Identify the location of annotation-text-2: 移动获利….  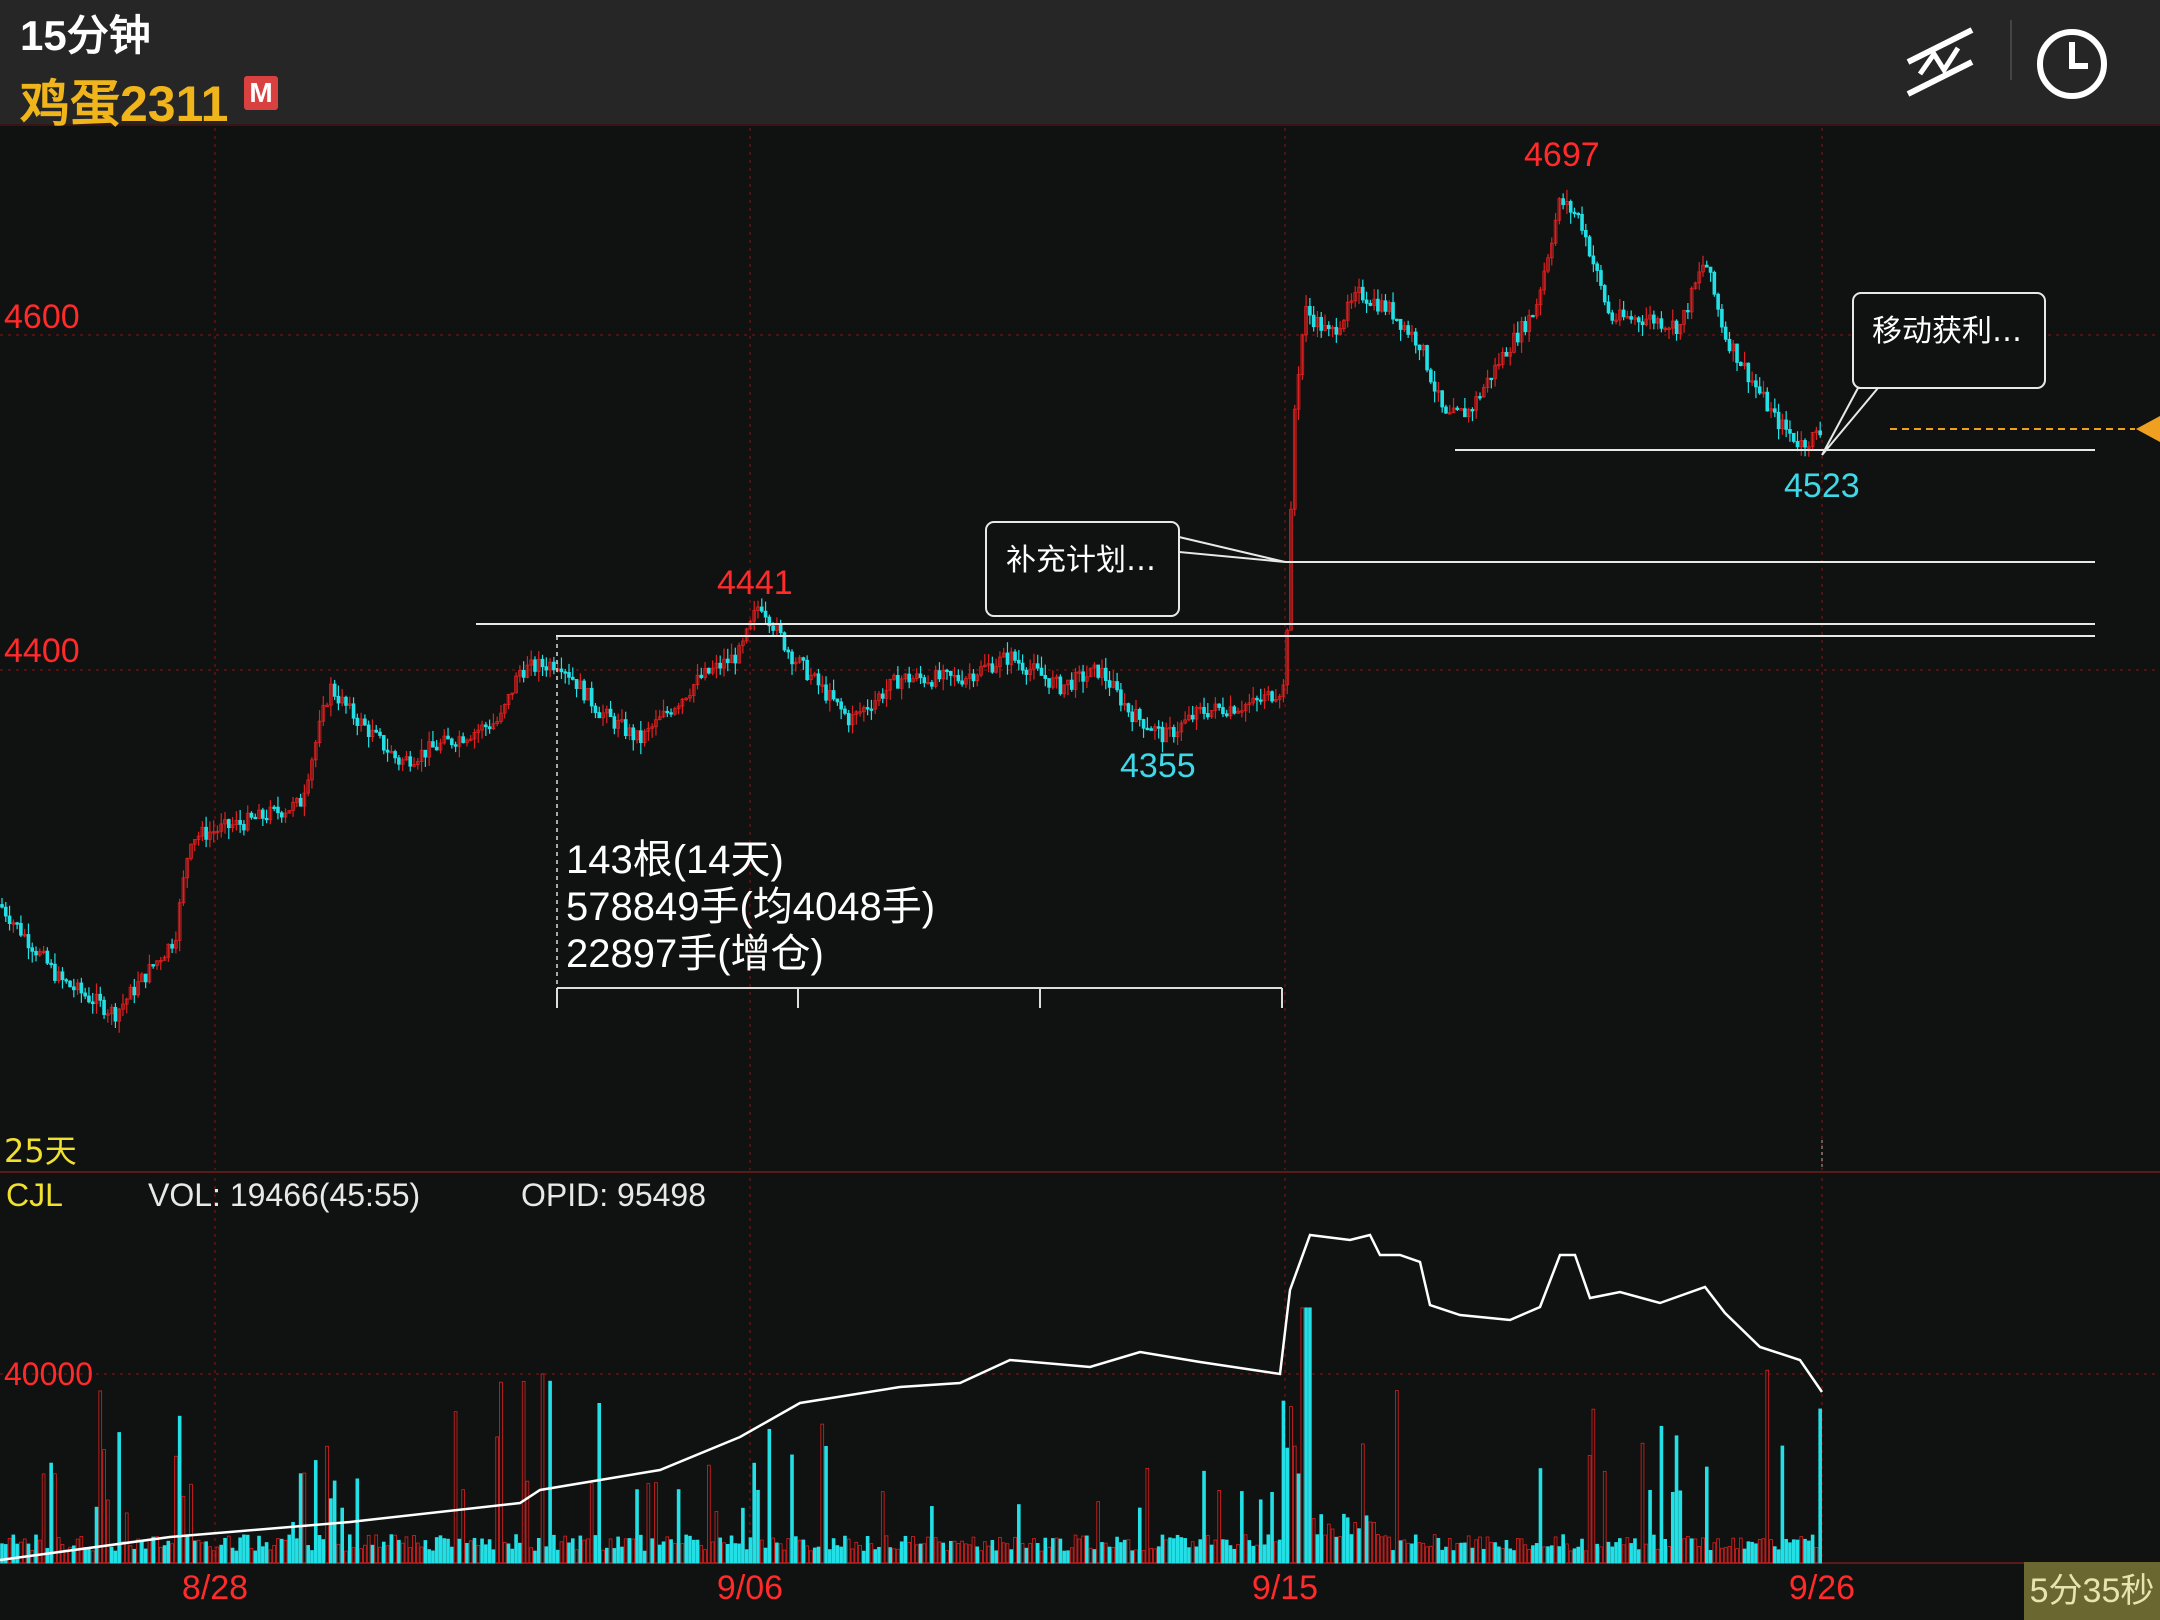
(1947, 331).